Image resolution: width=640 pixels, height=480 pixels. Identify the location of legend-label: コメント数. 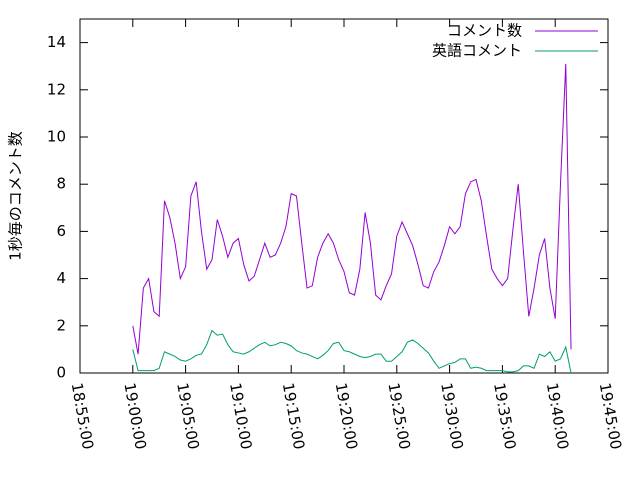
(484, 31).